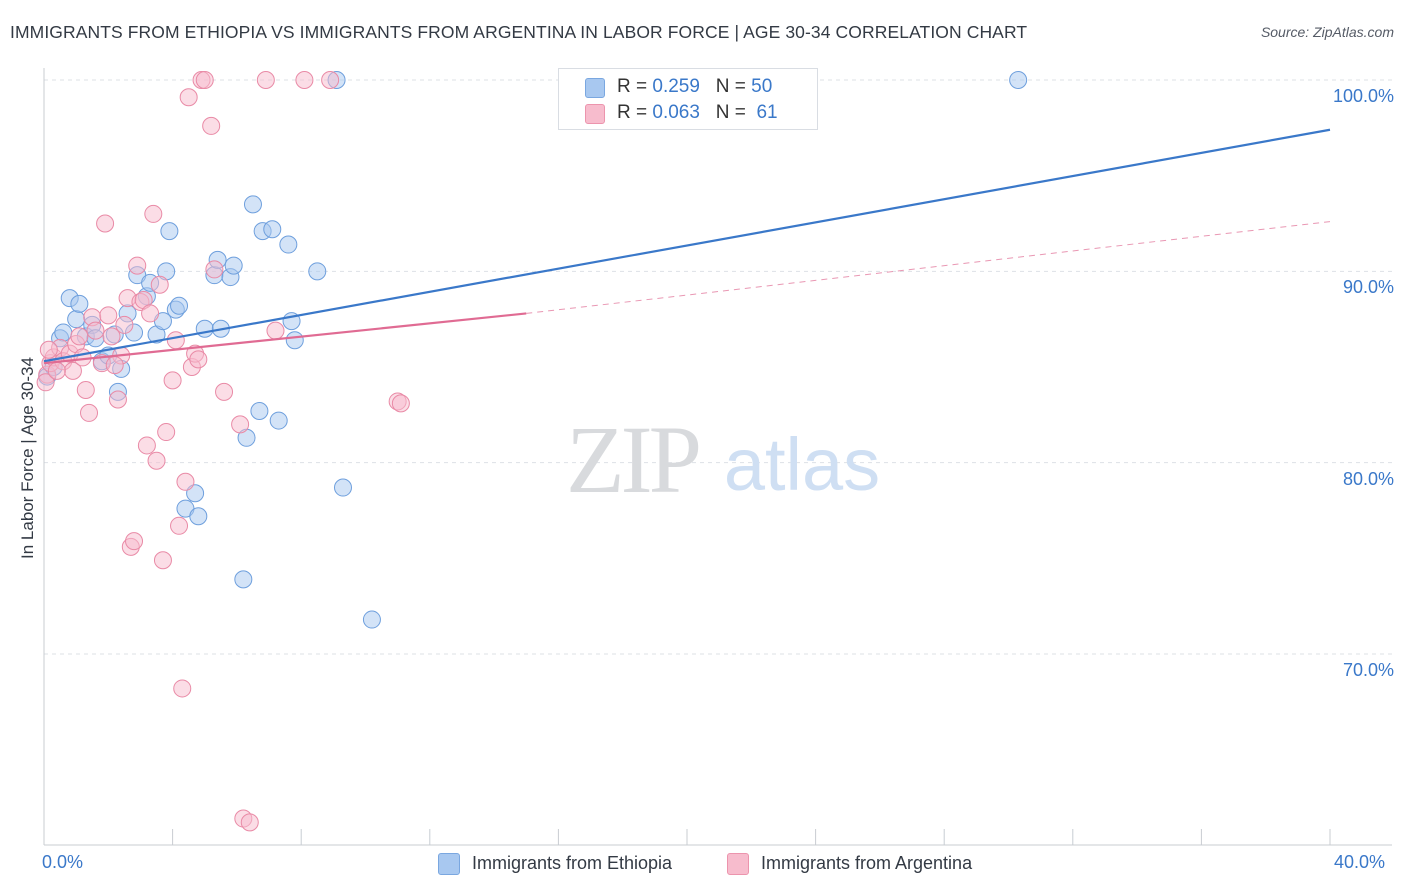  I want to click on ethiopia-legend-swatch, so click(449, 864).